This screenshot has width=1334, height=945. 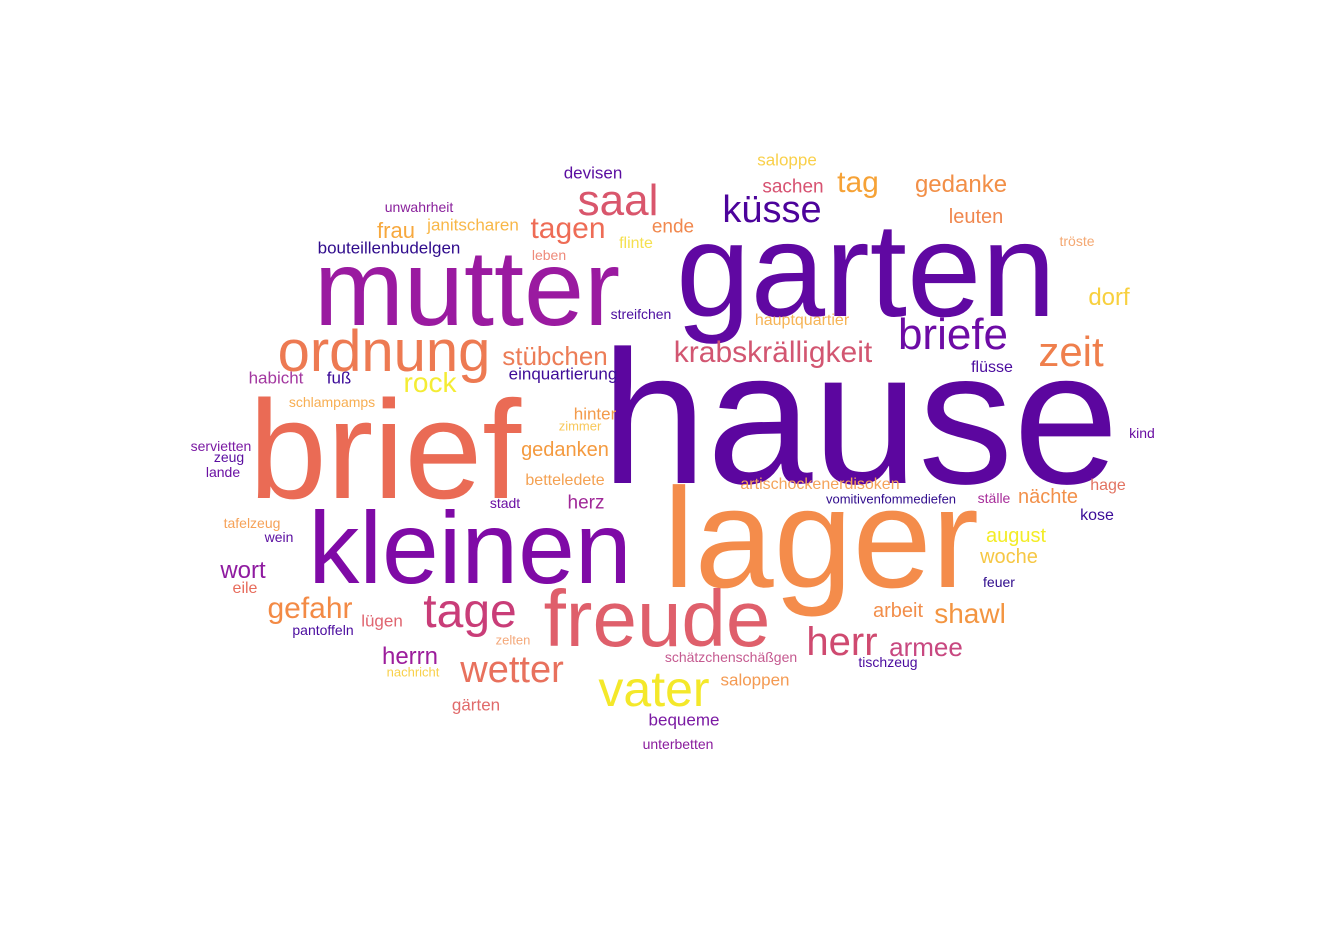 I want to click on word: arbeit, so click(x=898, y=611).